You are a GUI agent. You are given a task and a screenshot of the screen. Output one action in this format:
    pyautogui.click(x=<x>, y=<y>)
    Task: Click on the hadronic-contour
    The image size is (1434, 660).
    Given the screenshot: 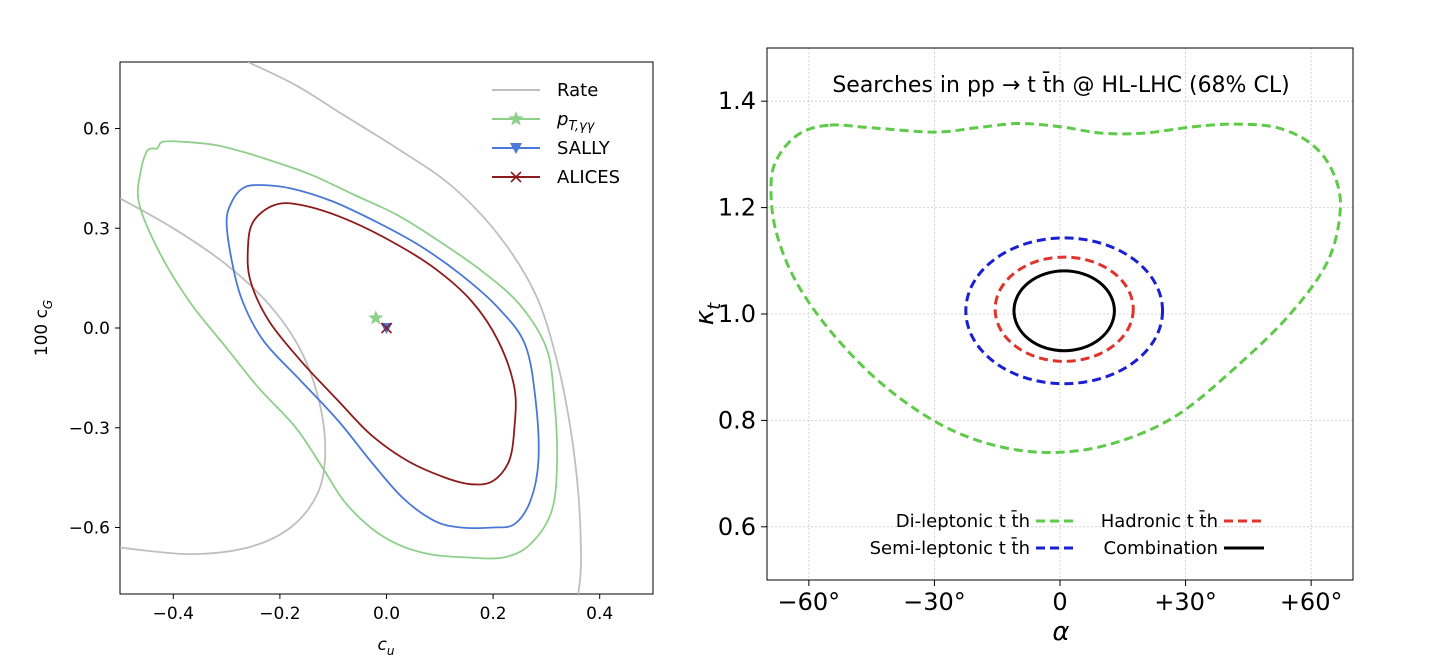 What is the action you would take?
    pyautogui.click(x=1064, y=309)
    